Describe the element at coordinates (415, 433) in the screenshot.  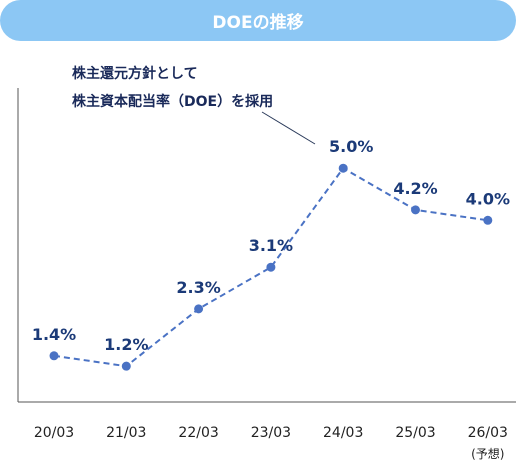
I see `x-tick-label: 25/03` at that location.